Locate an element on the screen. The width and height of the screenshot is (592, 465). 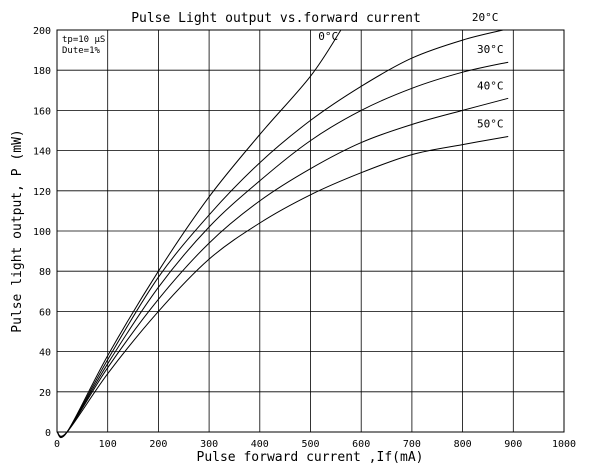
x-tick-label: 800 is located at coordinates (463, 444).